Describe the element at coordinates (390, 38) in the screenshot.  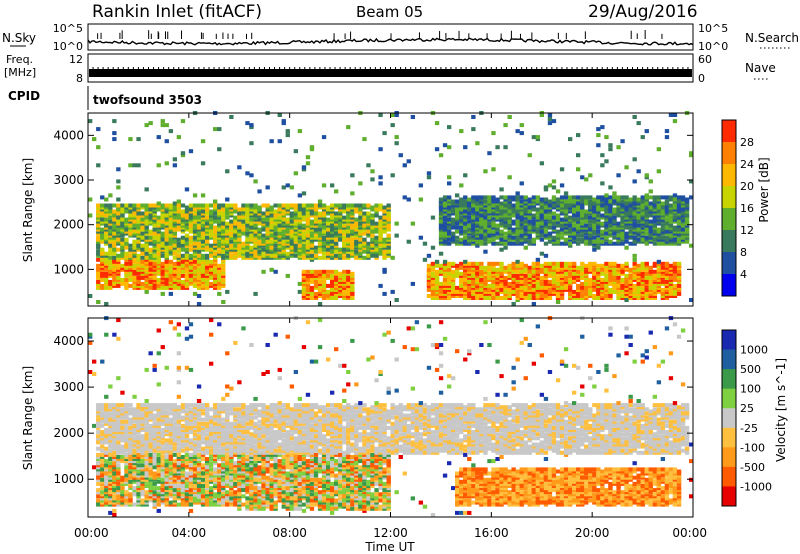
I see `nsky-trace` at that location.